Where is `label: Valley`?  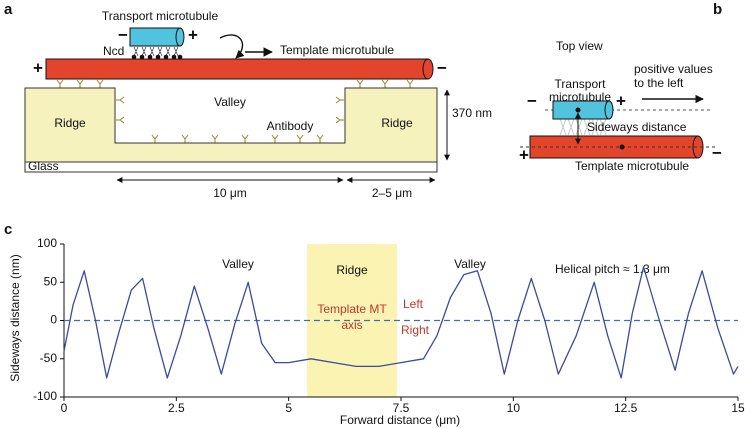 label: Valley is located at coordinates (230, 102).